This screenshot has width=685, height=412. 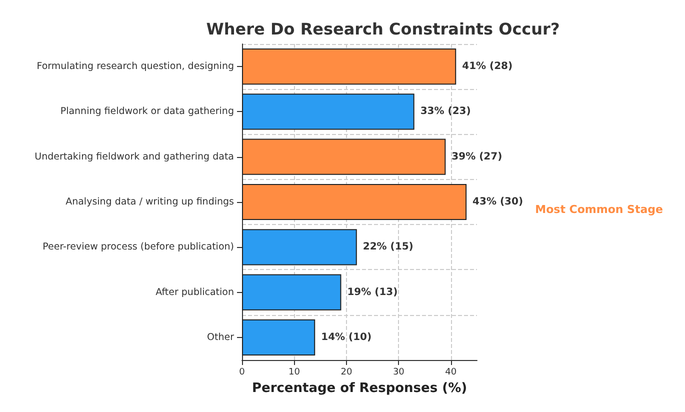 What do you see at coordinates (498, 202) in the screenshot?
I see `data-label: 43% (30)` at bounding box center [498, 202].